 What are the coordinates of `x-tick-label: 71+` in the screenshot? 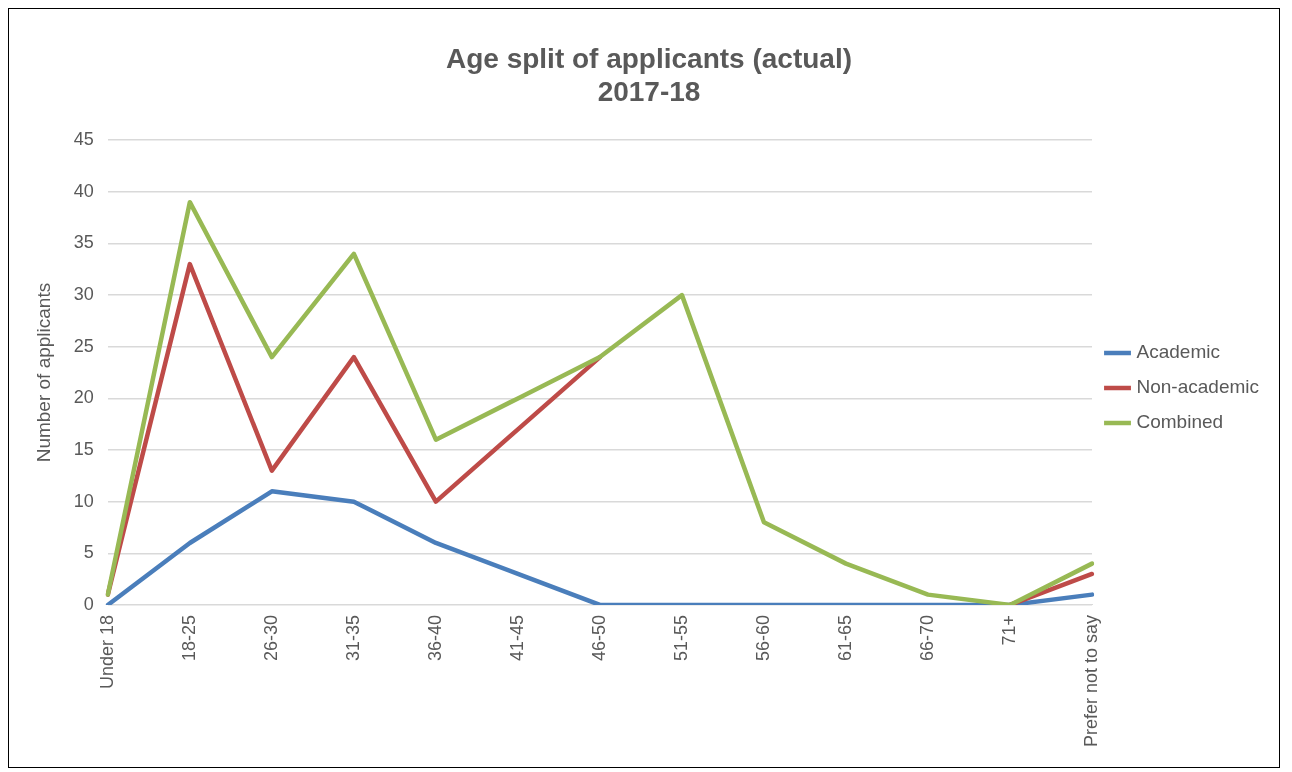 It's located at (1008, 630).